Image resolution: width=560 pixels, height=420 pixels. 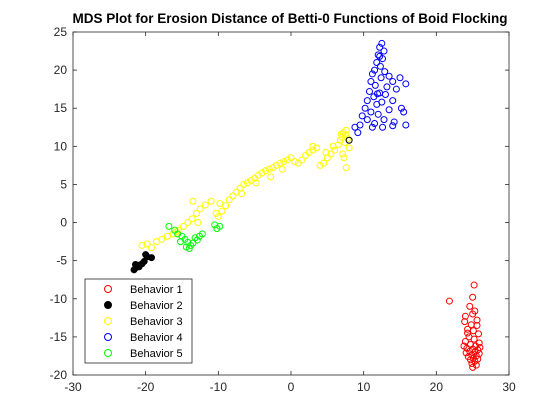 What do you see at coordinates (219, 387) in the screenshot?
I see `x-tick-label-2: -10` at bounding box center [219, 387].